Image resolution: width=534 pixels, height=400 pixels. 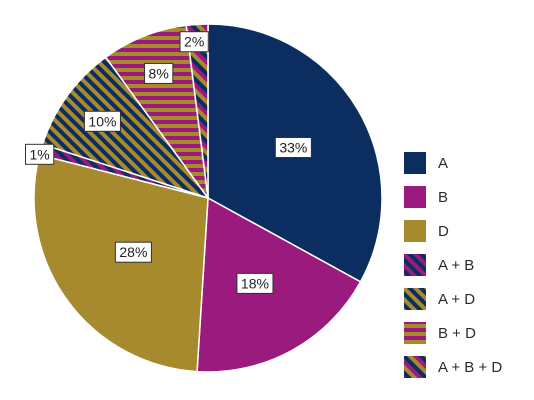 I want to click on legend-swatch-a-b-d, so click(x=415, y=367).